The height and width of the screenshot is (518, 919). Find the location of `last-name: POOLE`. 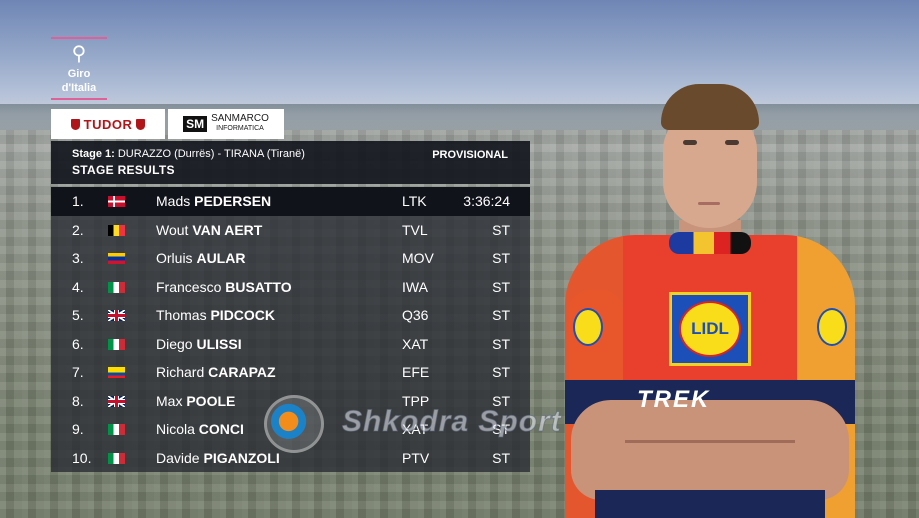

last-name: POOLE is located at coordinates (211, 400).